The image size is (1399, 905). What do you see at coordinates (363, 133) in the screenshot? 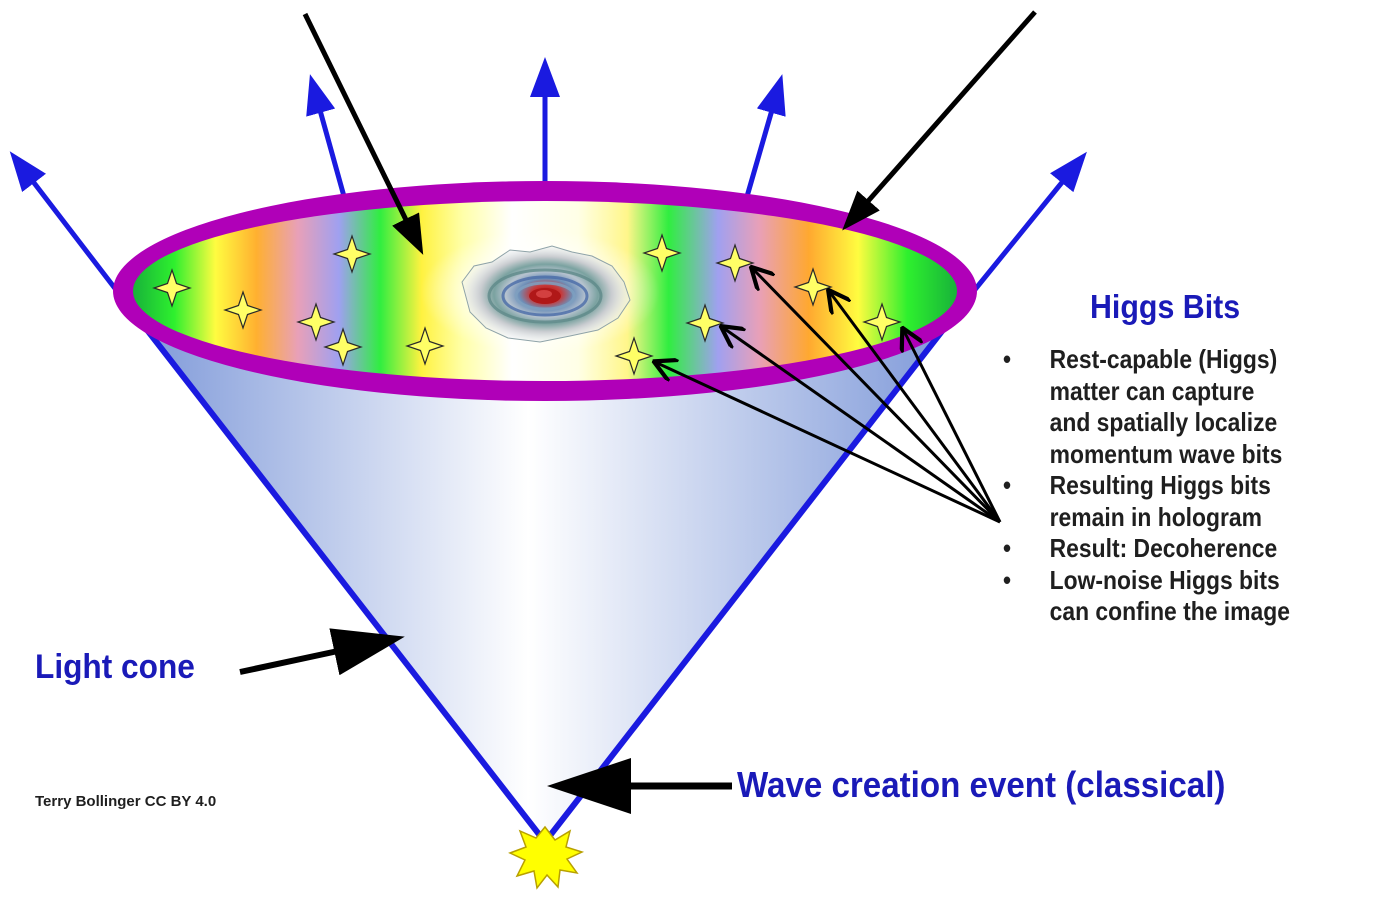
I see `pointer-arrow-wave` at bounding box center [363, 133].